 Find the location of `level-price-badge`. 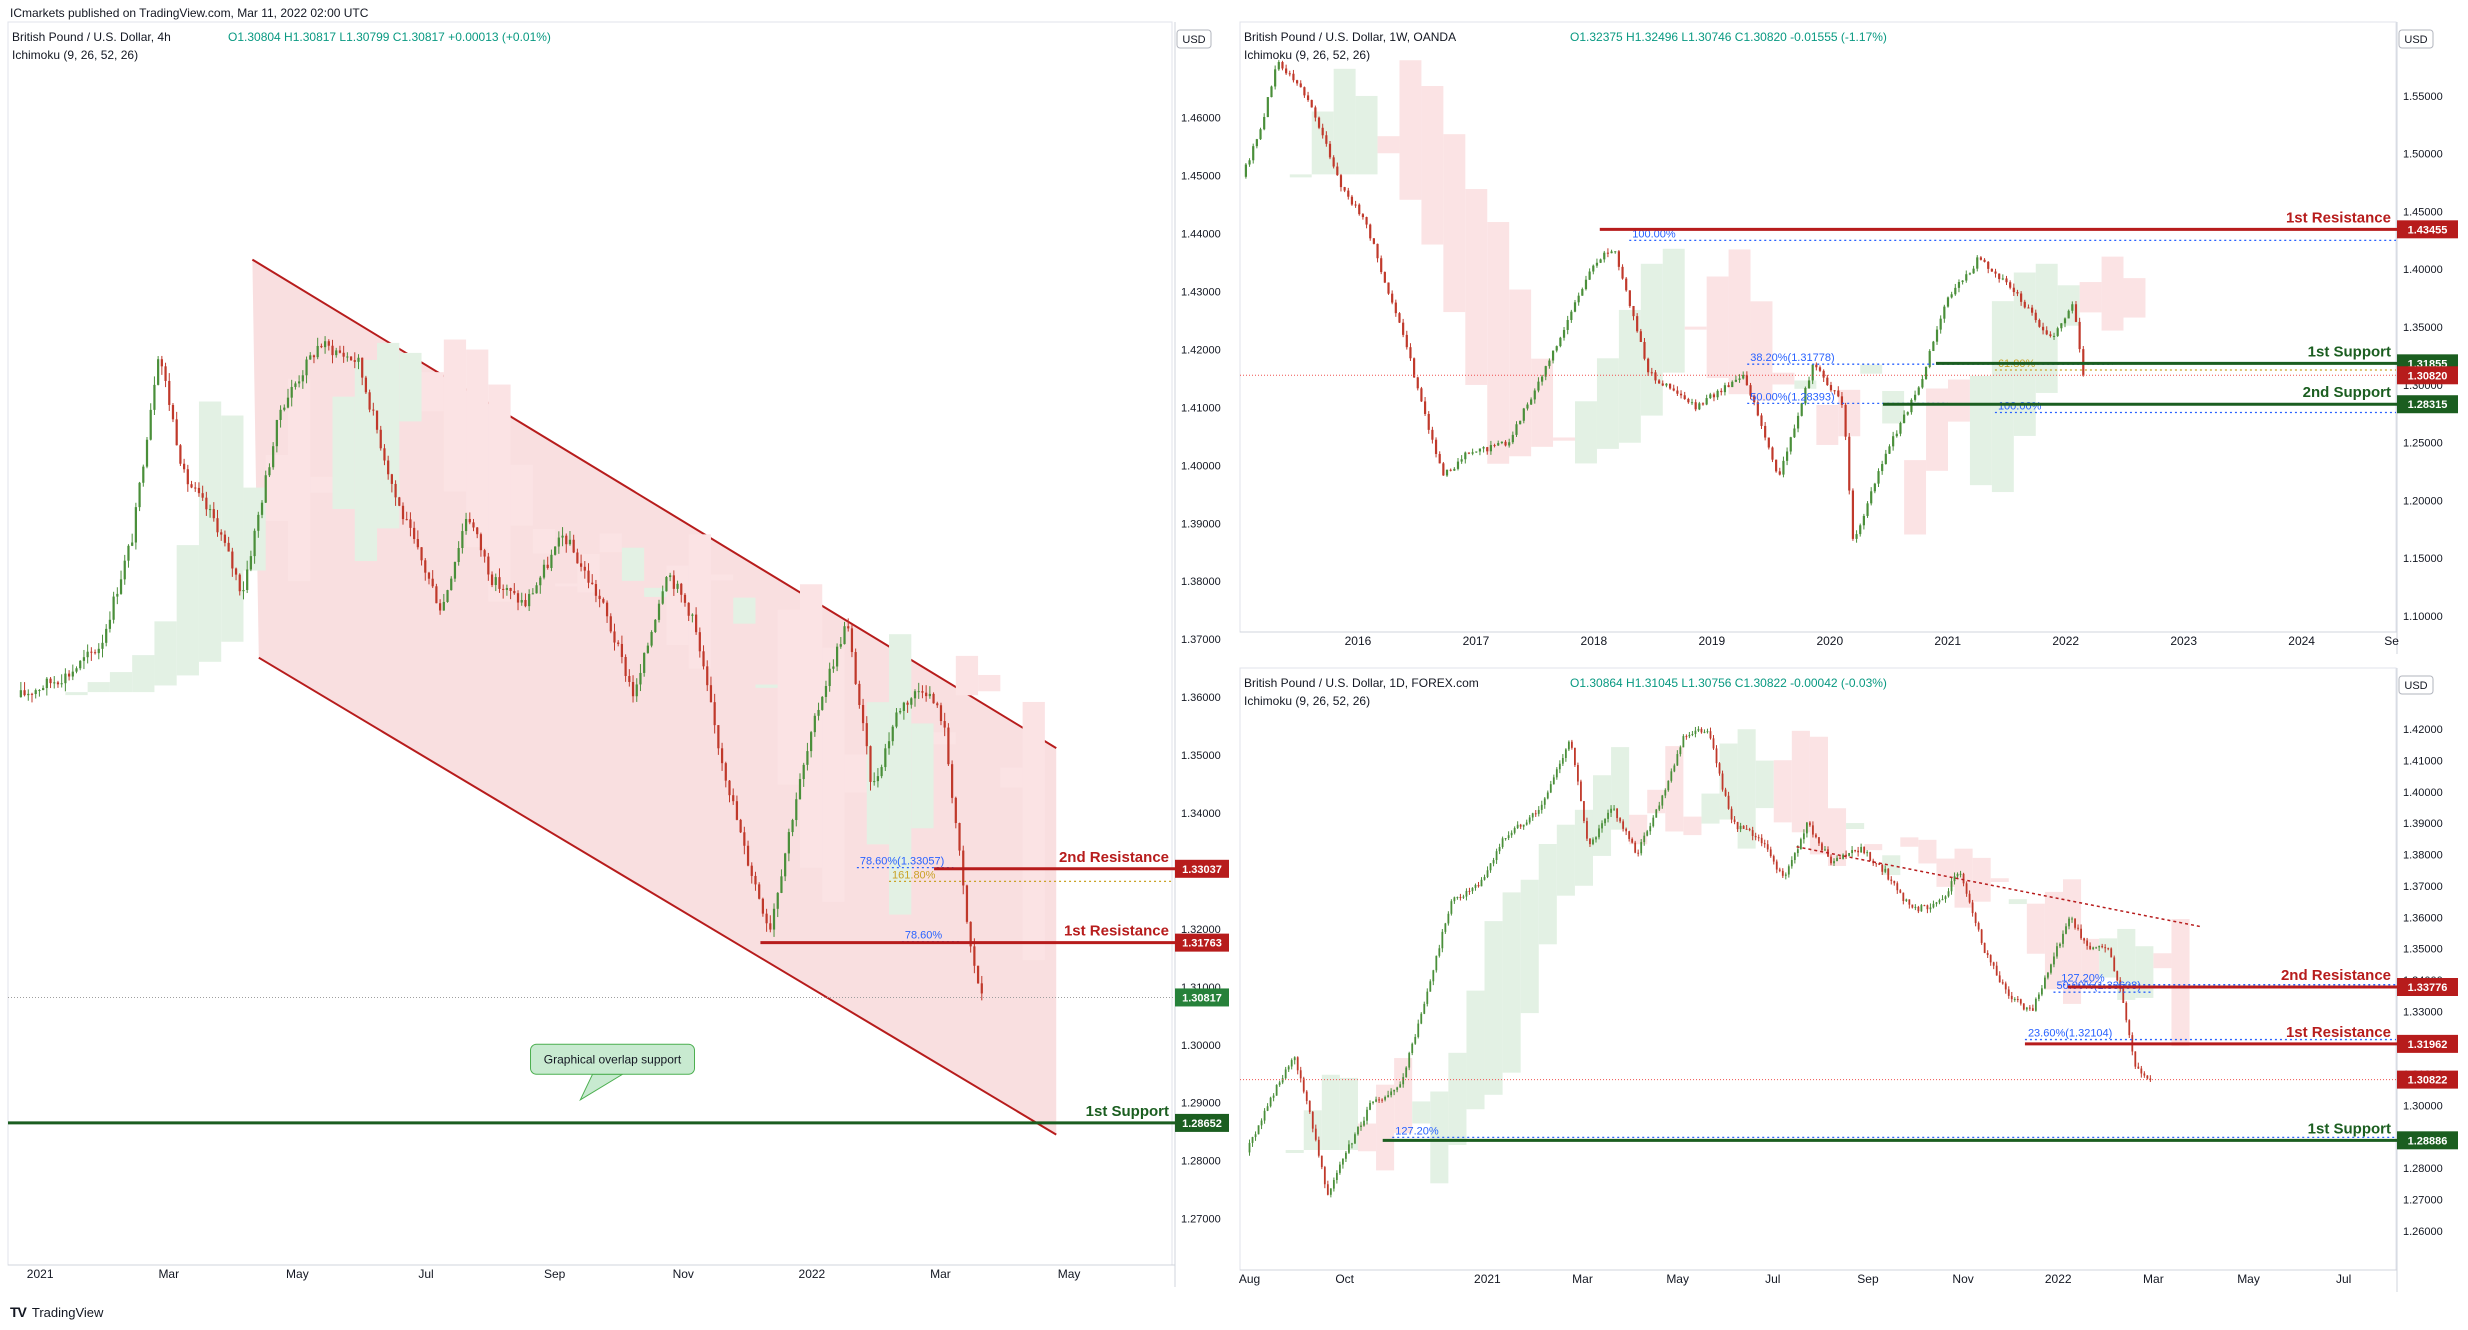

level-price-badge is located at coordinates (2427, 1140).